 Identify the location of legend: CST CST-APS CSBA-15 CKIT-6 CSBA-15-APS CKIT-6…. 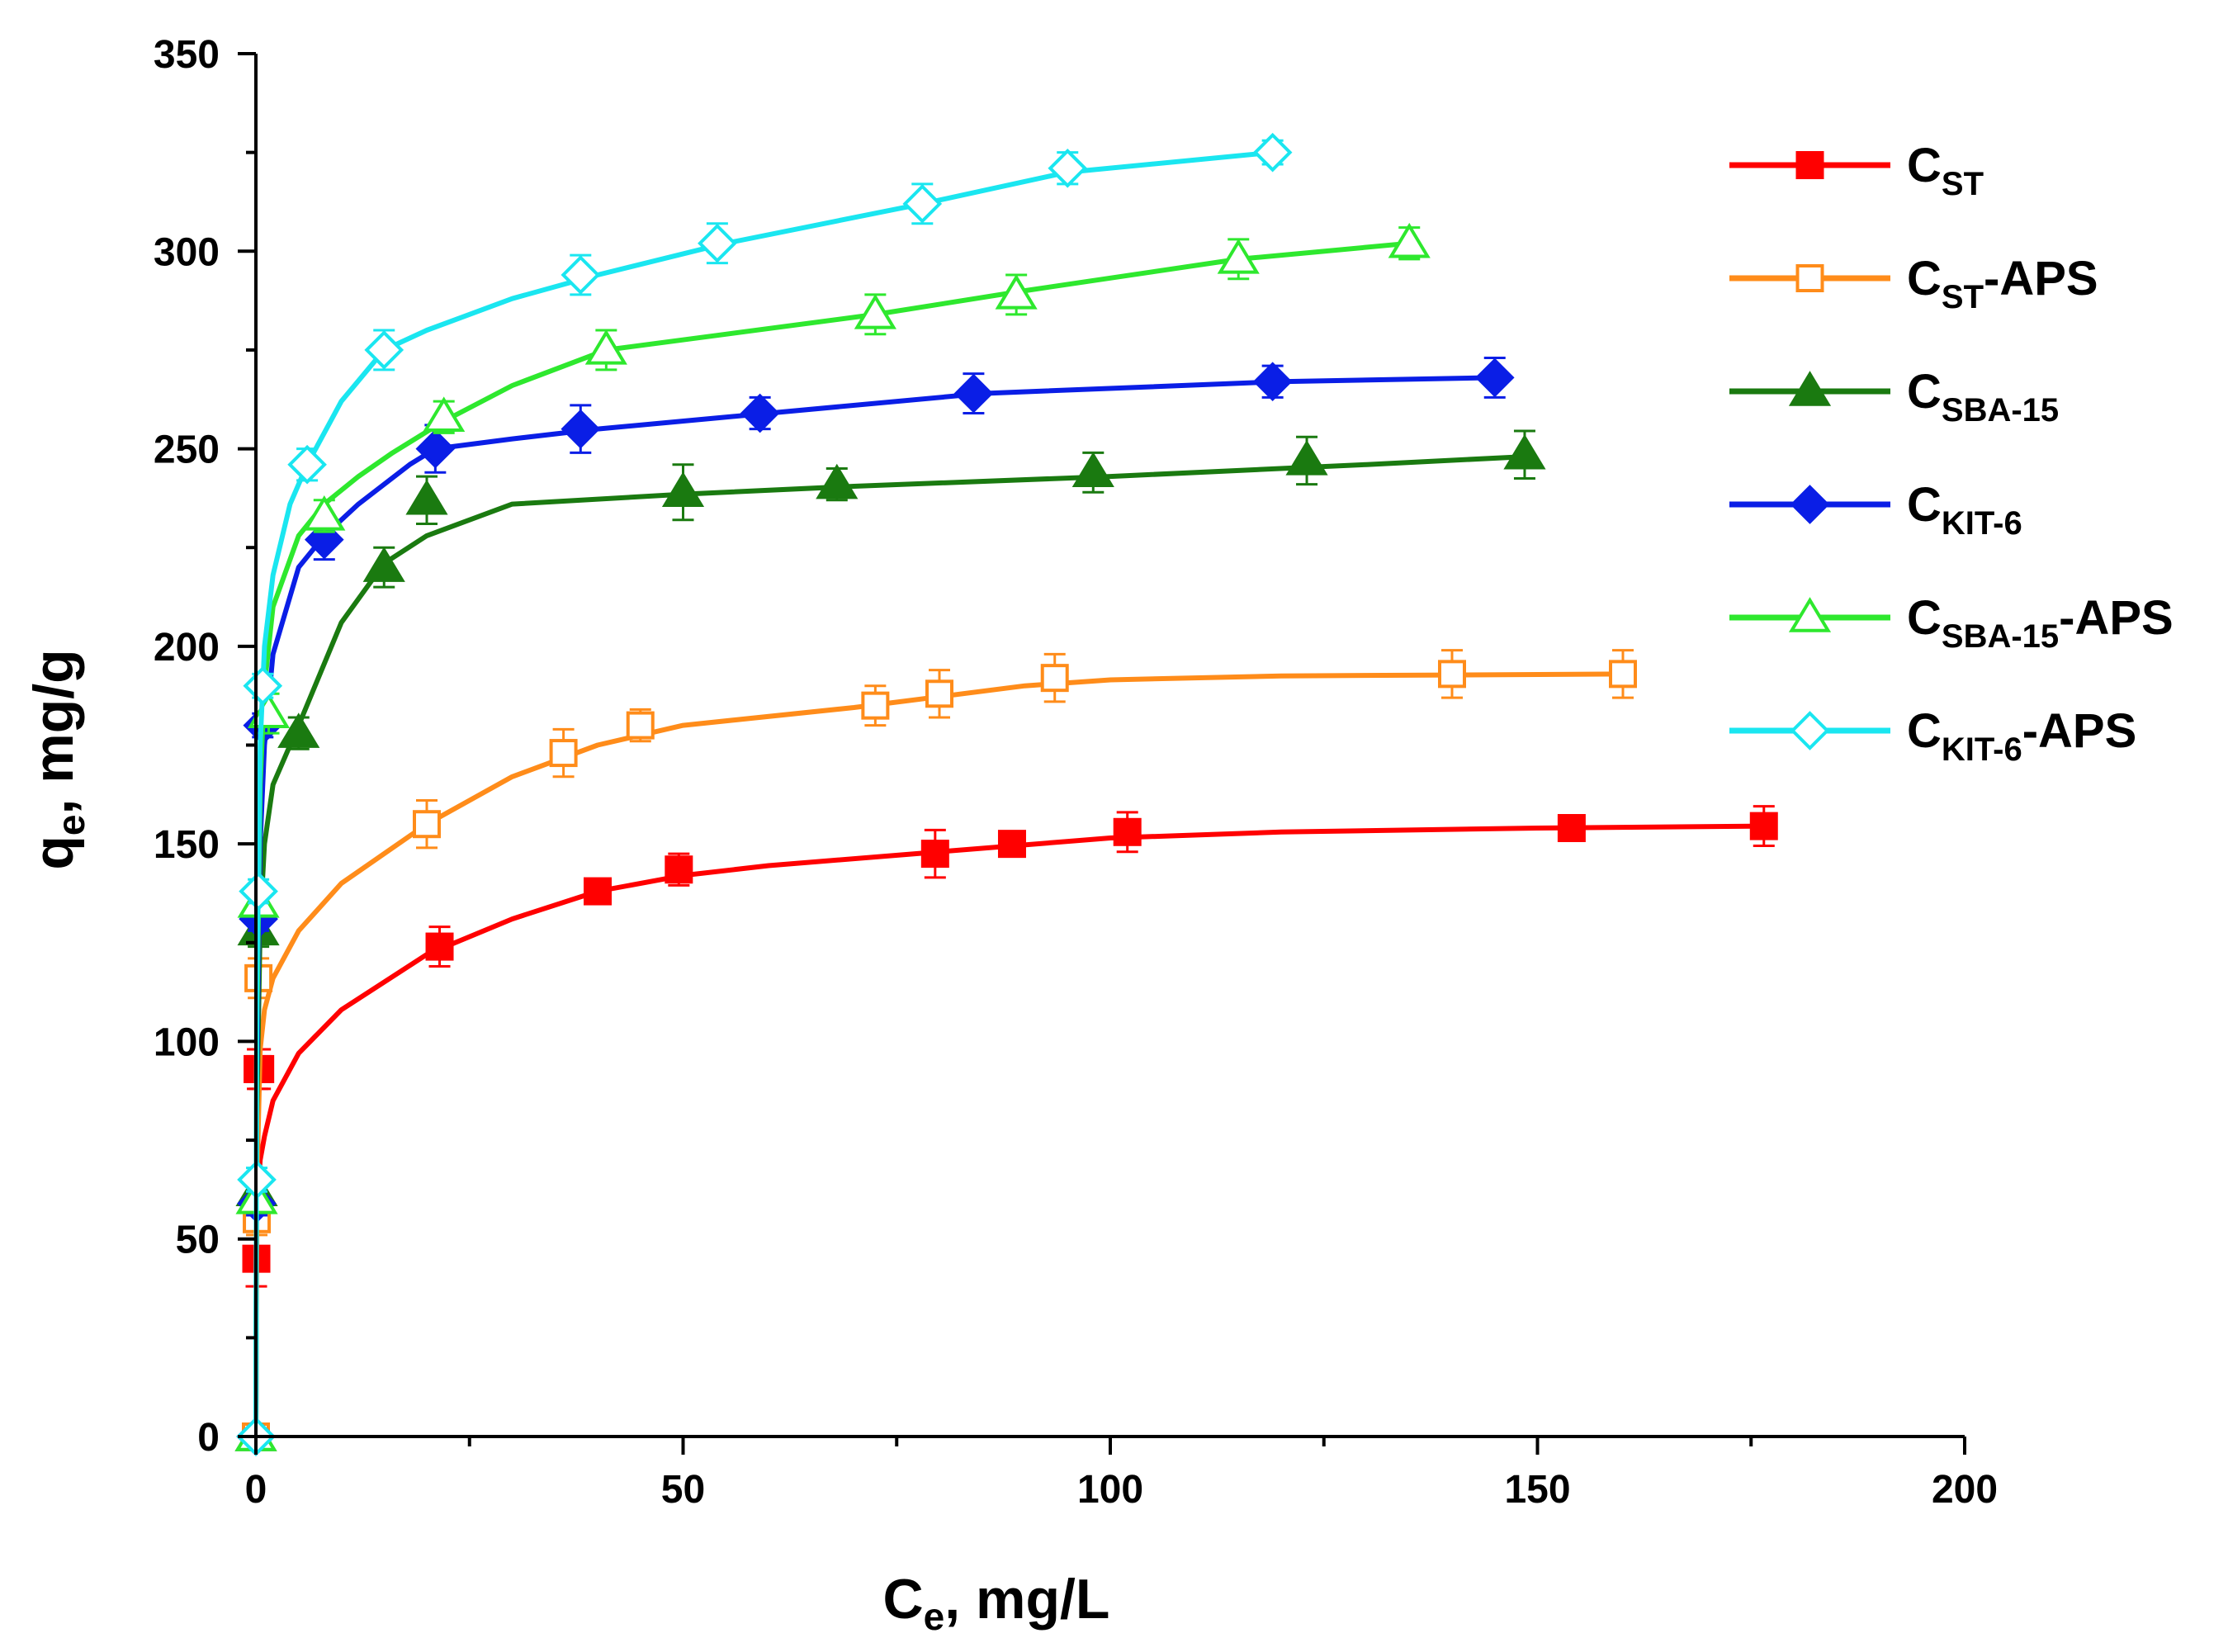
(1951, 454).